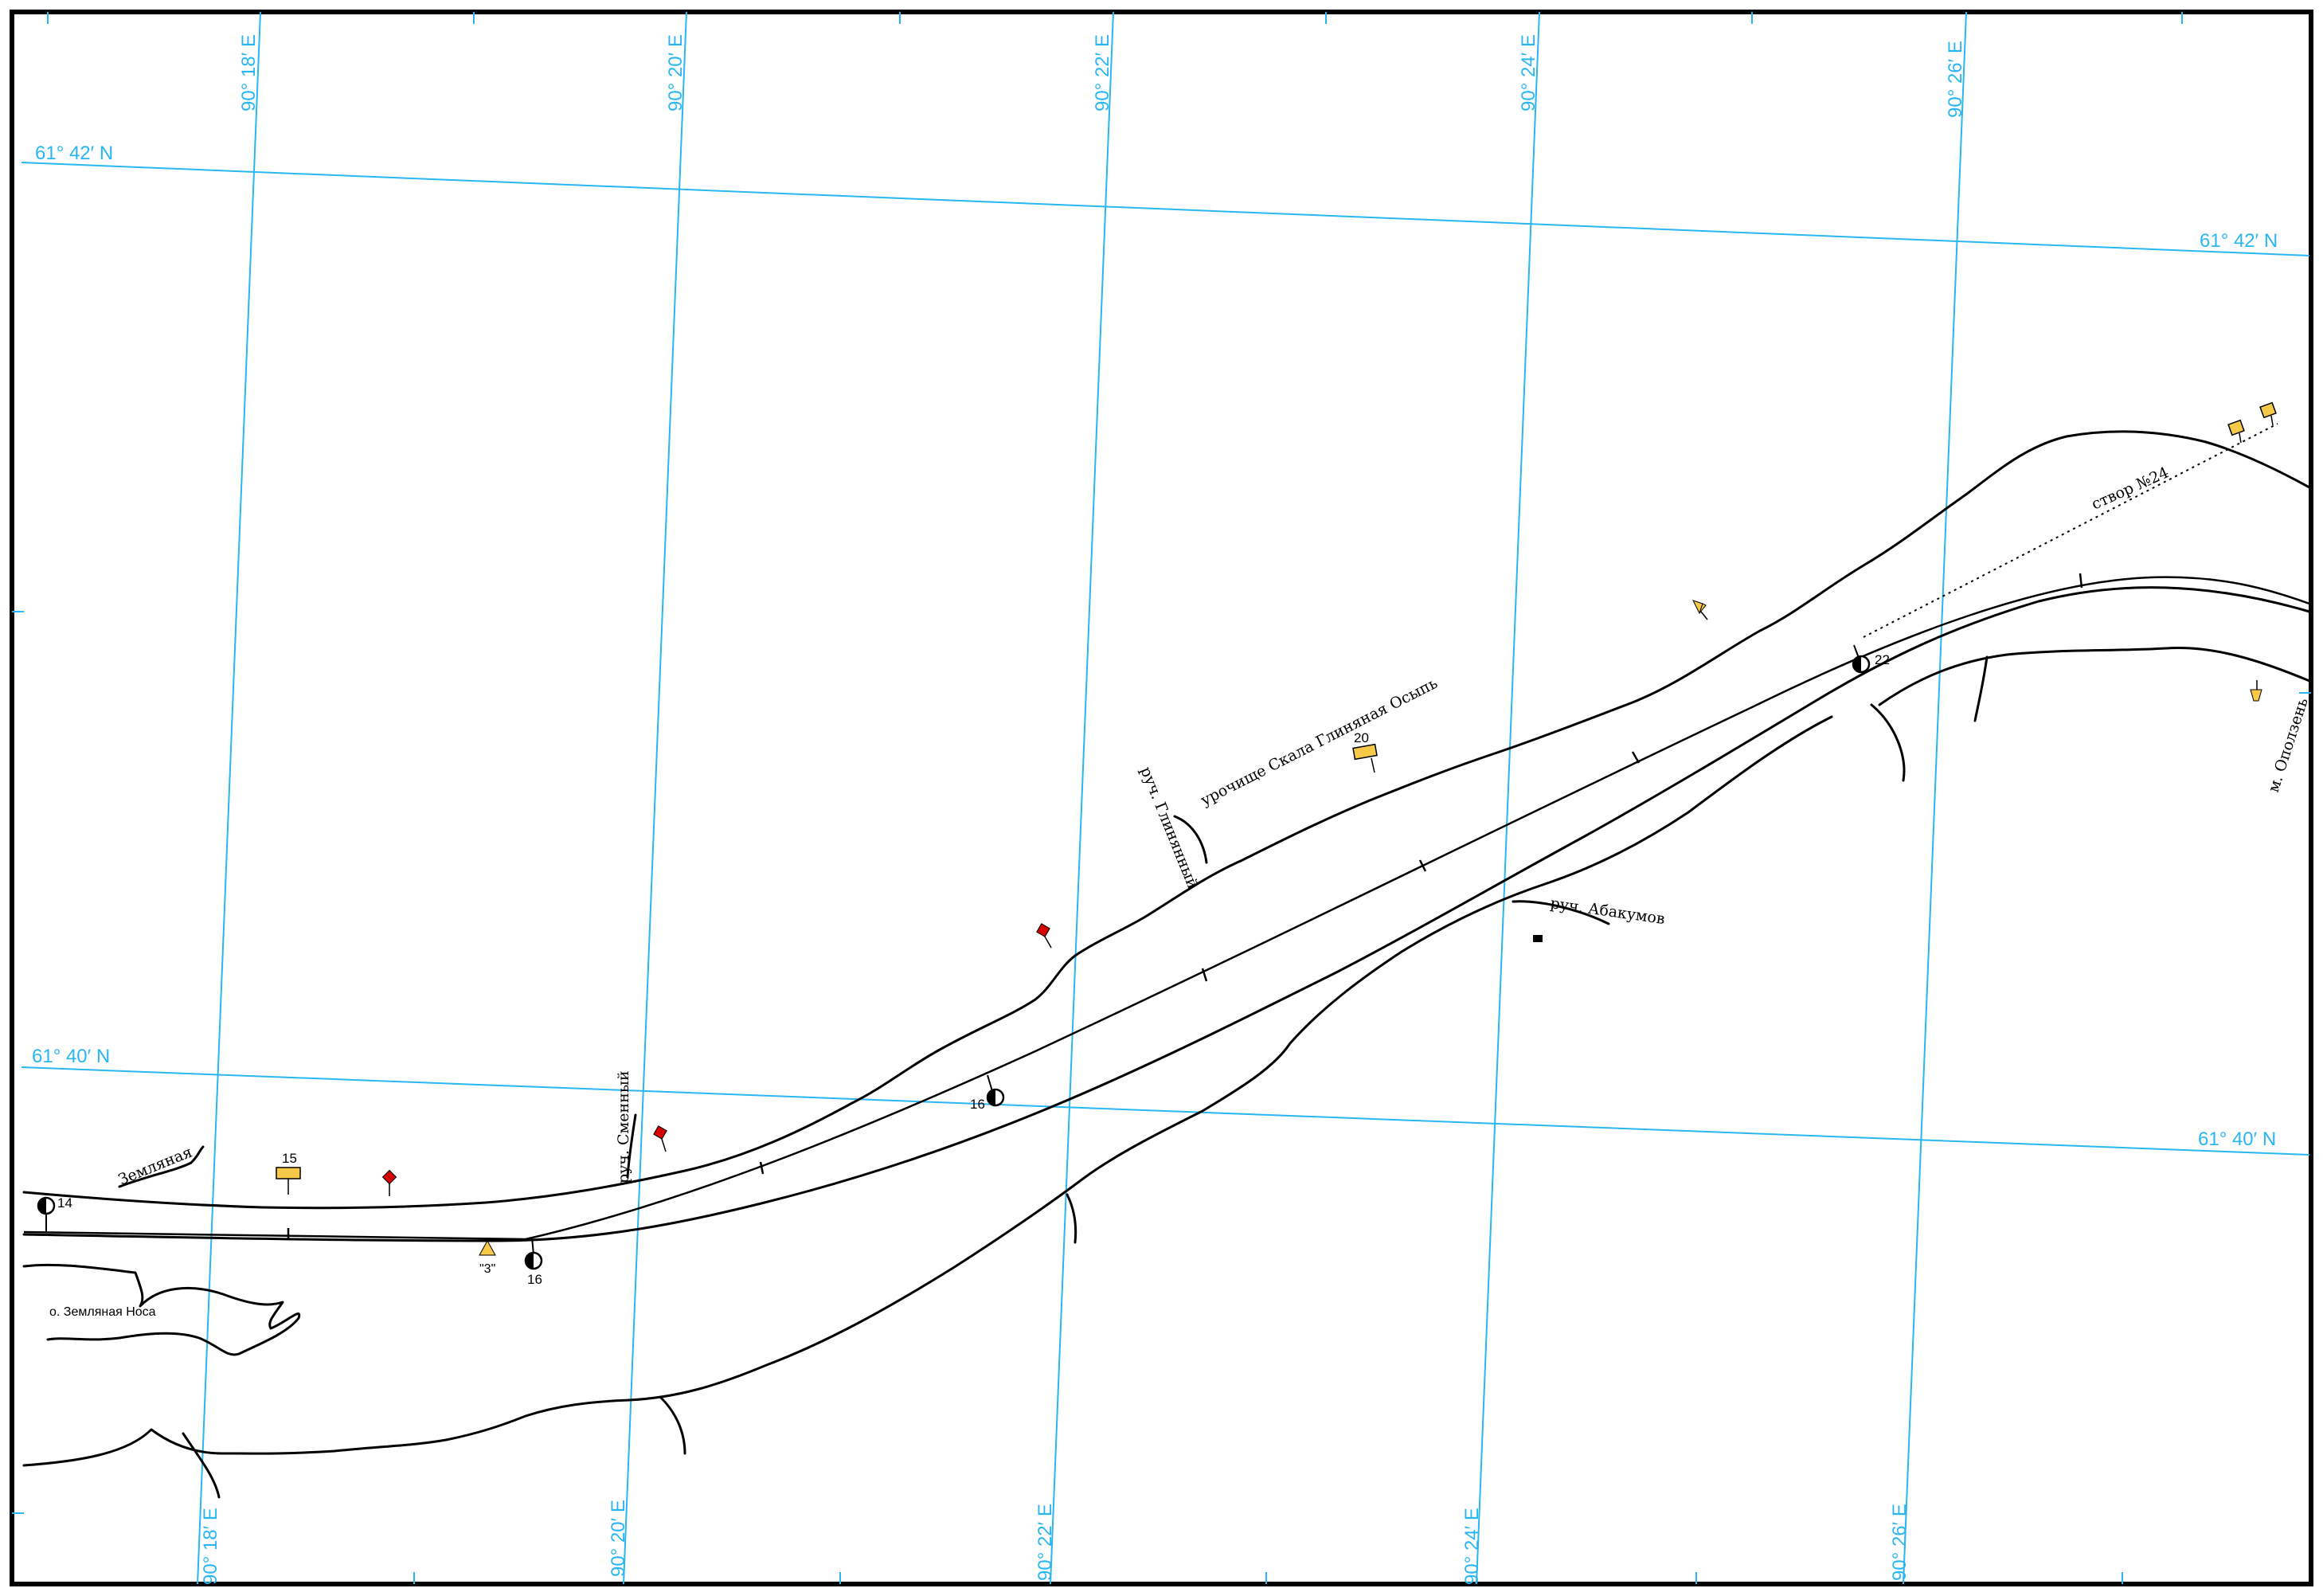 Image resolution: width=2323 pixels, height=1596 pixels. Describe the element at coordinates (64, 1203) in the screenshot. I see `buoy-14-label: 14` at that location.